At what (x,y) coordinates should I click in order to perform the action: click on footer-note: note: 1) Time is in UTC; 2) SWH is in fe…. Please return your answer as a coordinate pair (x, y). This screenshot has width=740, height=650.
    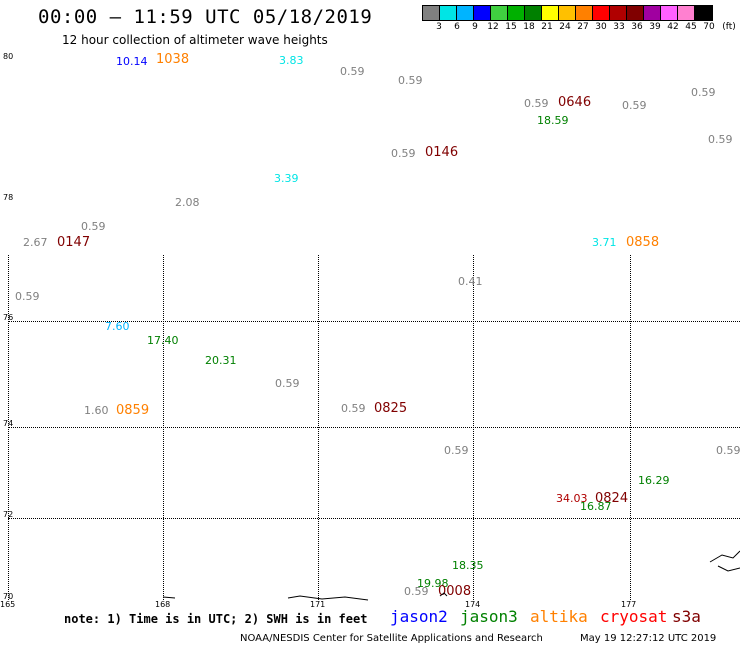
    Looking at the image, I should click on (216, 619).